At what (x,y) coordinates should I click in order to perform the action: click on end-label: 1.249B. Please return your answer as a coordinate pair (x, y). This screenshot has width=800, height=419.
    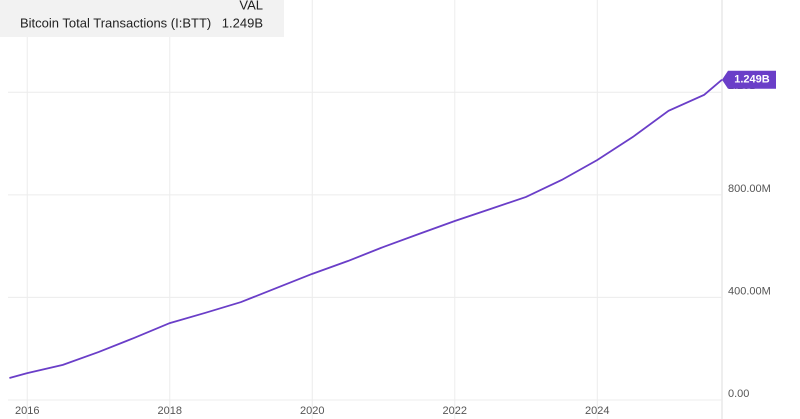
    Looking at the image, I should click on (752, 80).